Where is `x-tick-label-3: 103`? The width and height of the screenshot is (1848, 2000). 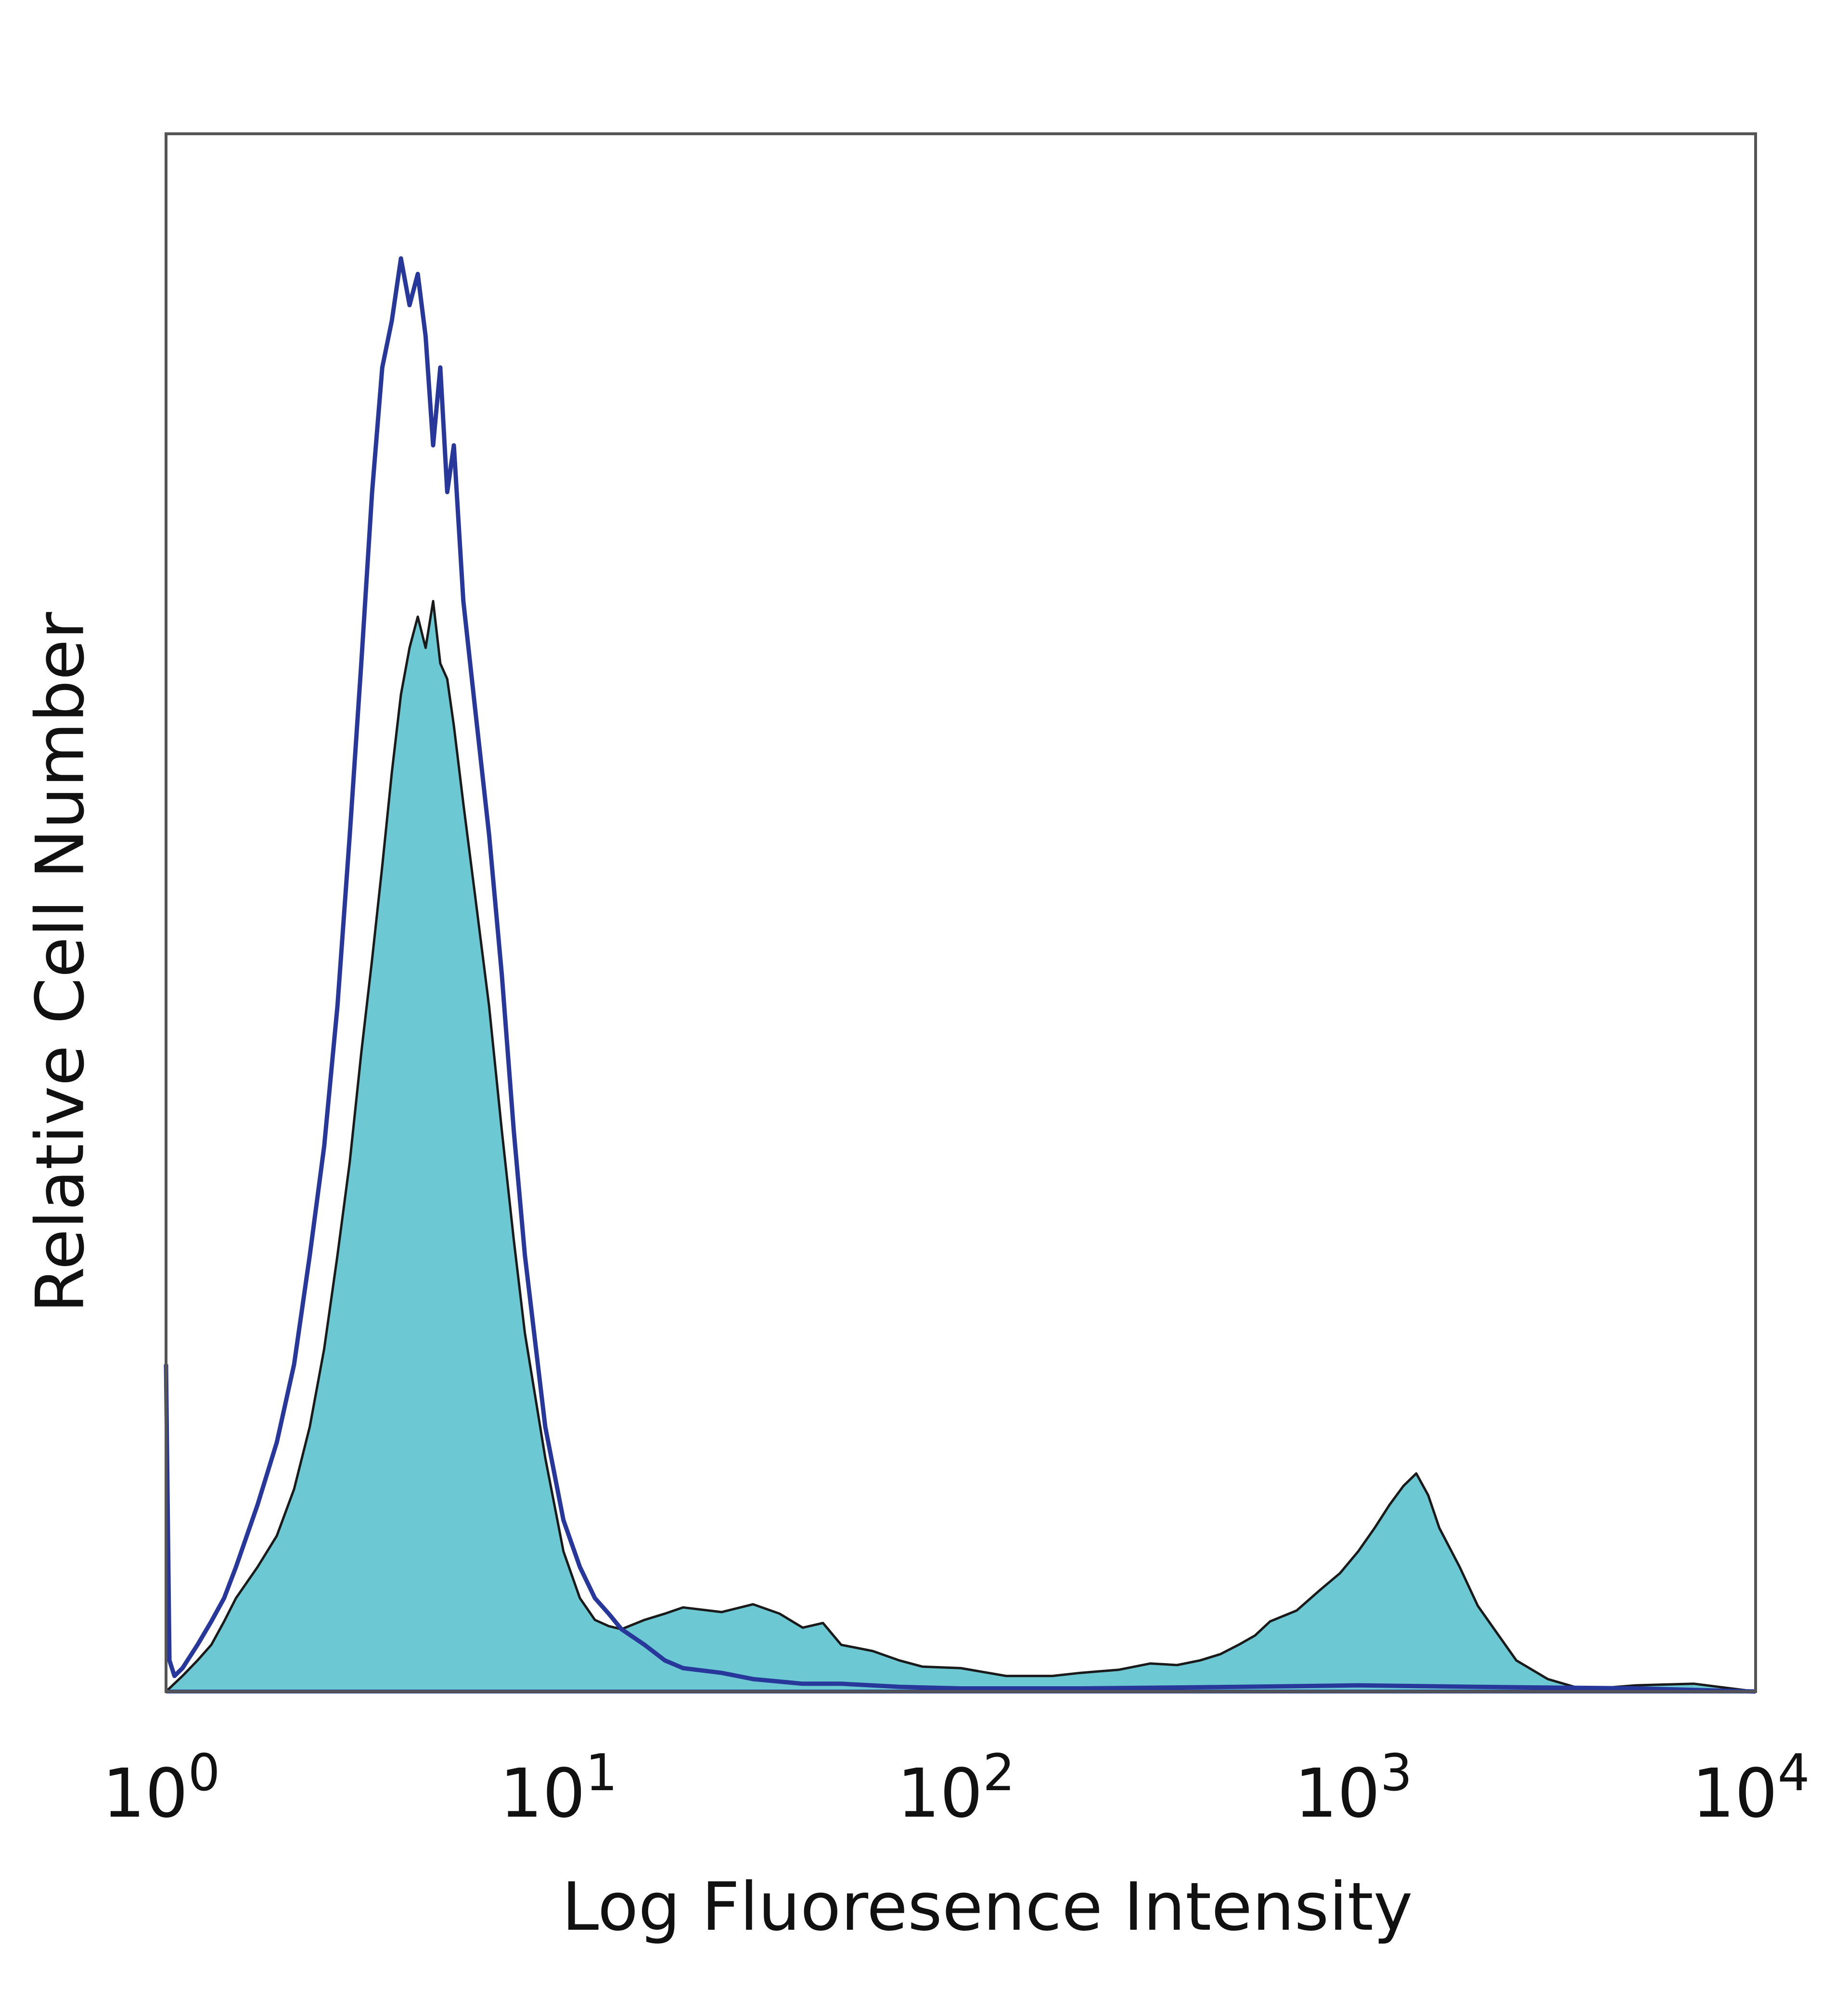
x-tick-label-3: 103 is located at coordinates (1353, 1788).